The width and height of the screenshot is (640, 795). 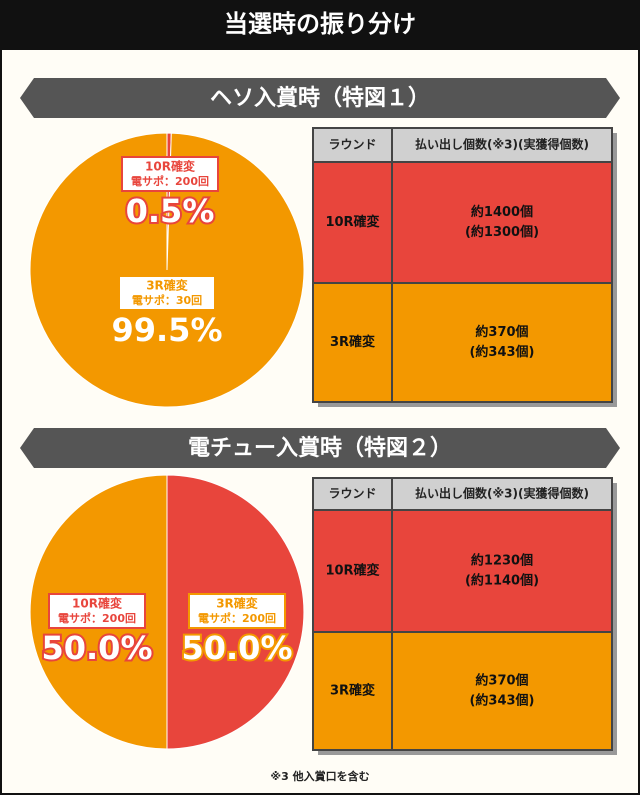 I want to click on page-title: 当選時の振り分け, so click(x=320, y=24).